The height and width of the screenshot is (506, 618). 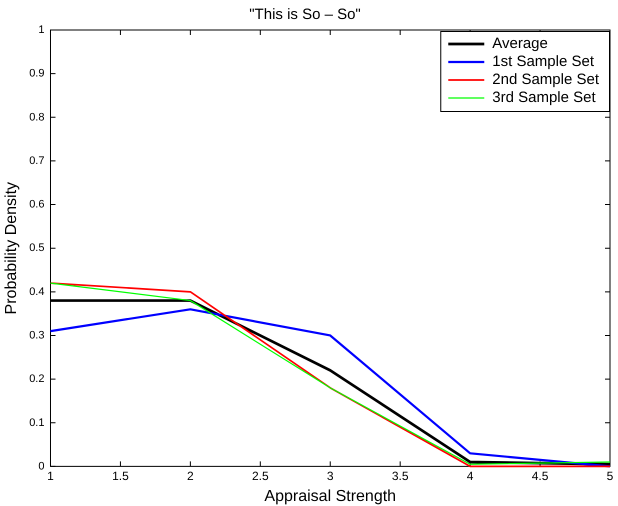 I want to click on legend-label: 2nd Sample Set, so click(x=546, y=79).